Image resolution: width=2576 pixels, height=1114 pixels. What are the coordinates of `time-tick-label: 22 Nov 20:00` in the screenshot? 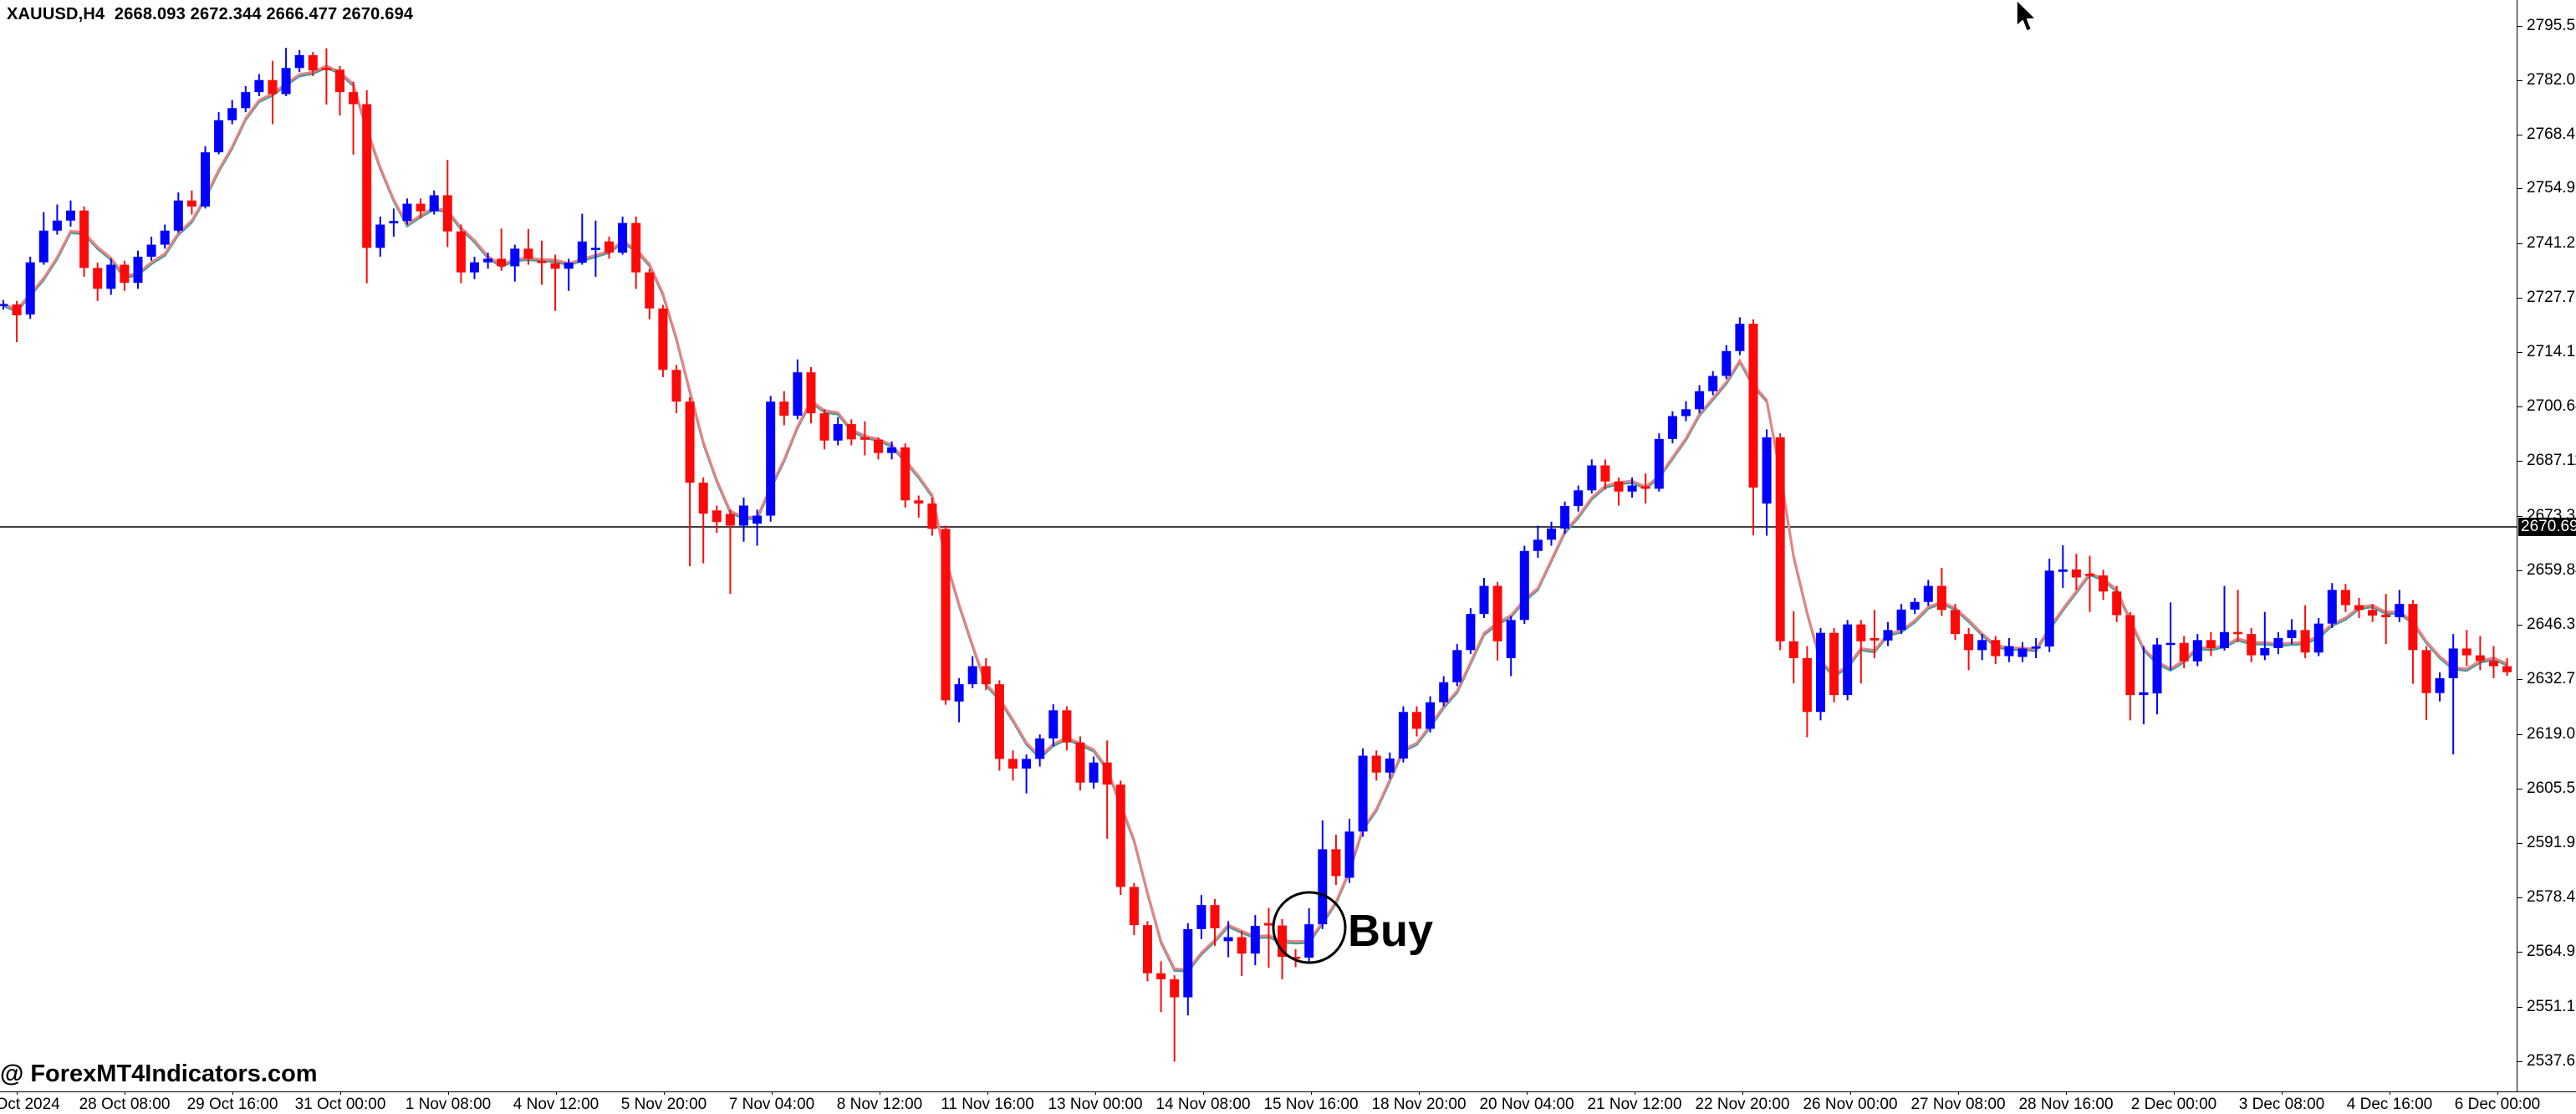 It's located at (1743, 1104).